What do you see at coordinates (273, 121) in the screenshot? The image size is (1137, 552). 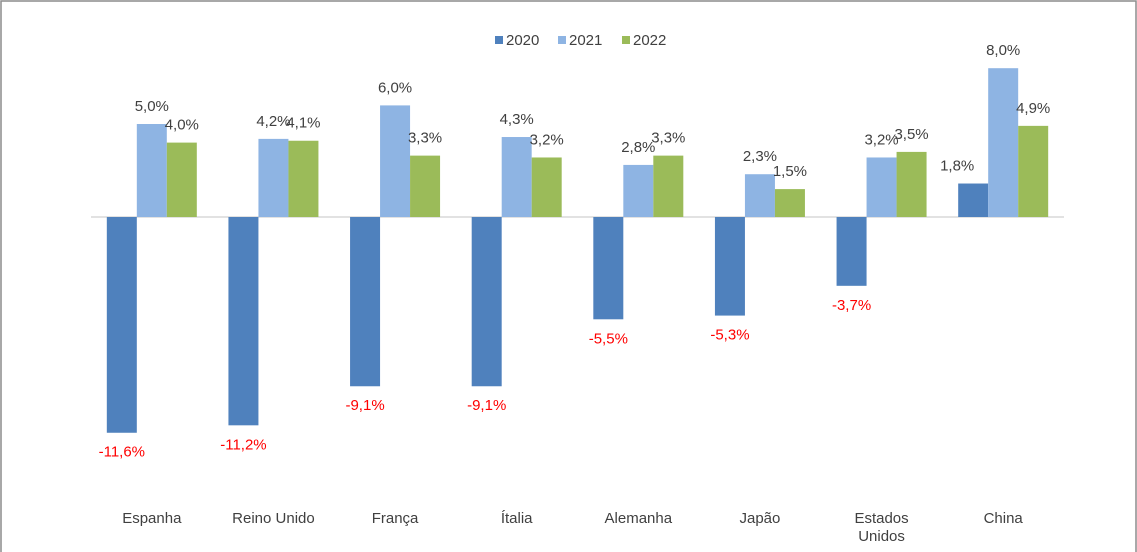 I see `data-label: 4,2%` at bounding box center [273, 121].